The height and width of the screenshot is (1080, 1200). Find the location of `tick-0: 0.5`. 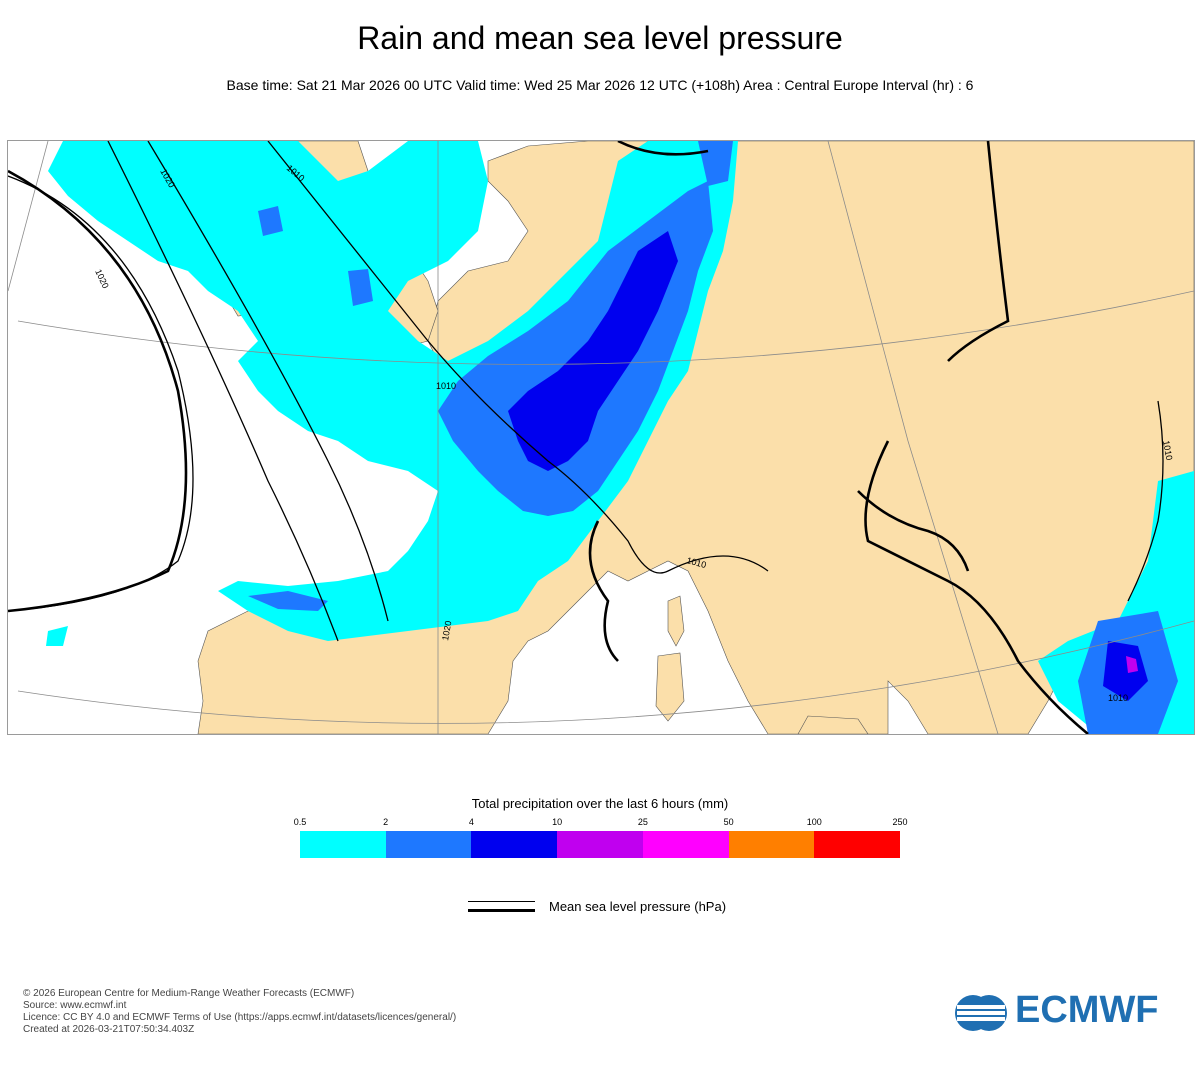

tick-0: 0.5 is located at coordinates (300, 822).